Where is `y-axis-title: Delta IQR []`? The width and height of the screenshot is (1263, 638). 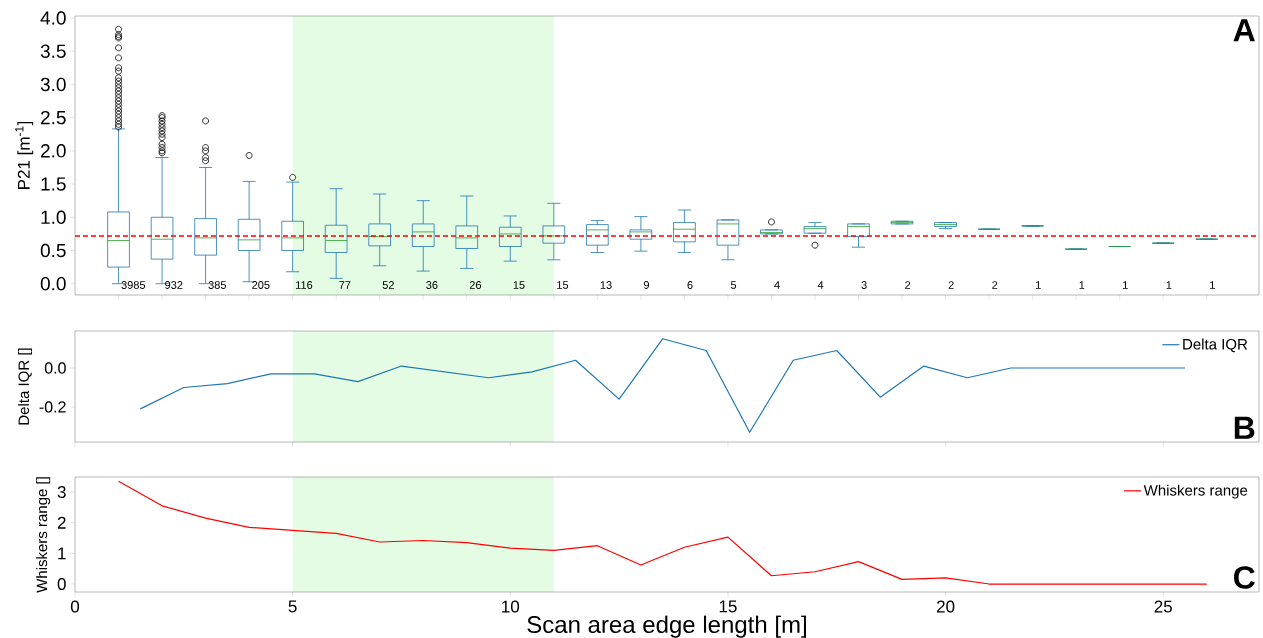
y-axis-title: Delta IQR [] is located at coordinates (25, 386).